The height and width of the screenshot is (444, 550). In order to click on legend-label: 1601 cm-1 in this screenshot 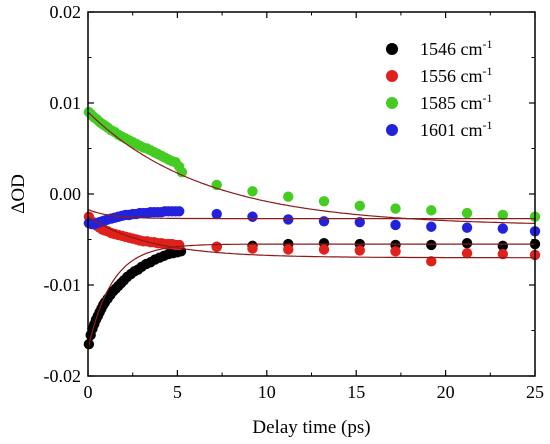, I will do `click(456, 129)`.